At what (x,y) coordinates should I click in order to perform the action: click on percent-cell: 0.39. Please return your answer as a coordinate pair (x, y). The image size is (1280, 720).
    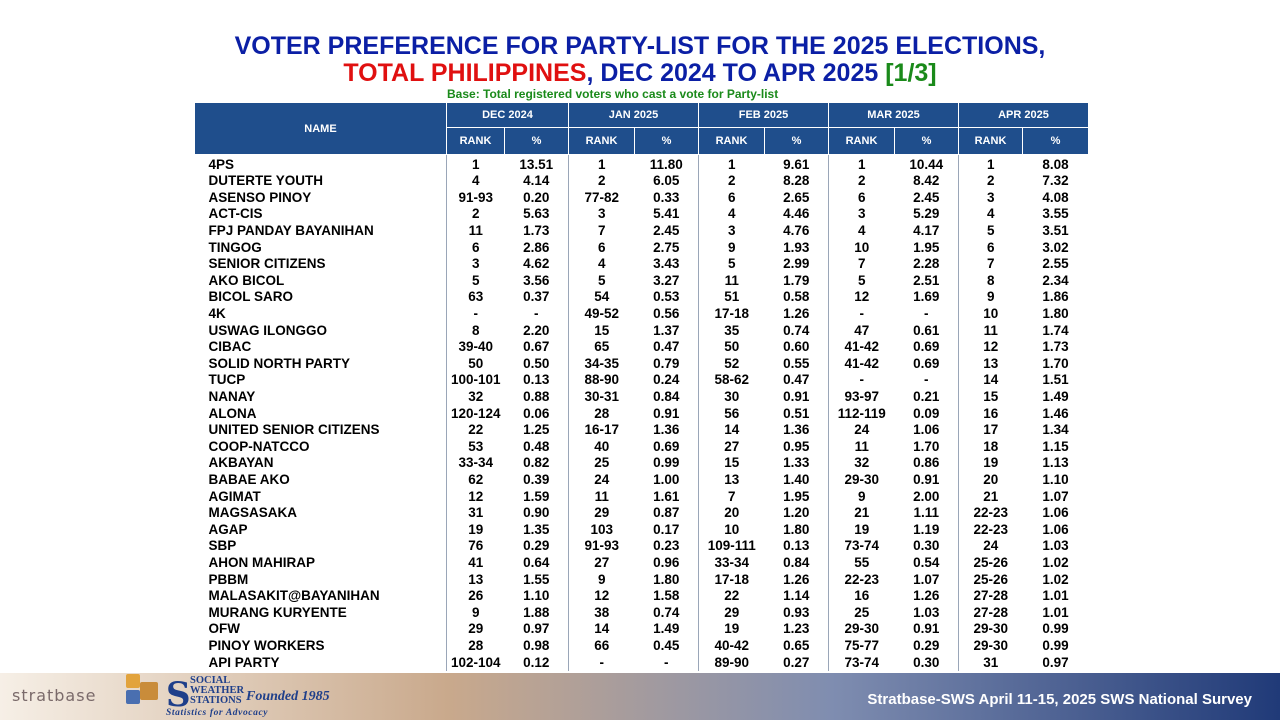
    Looking at the image, I should click on (536, 479).